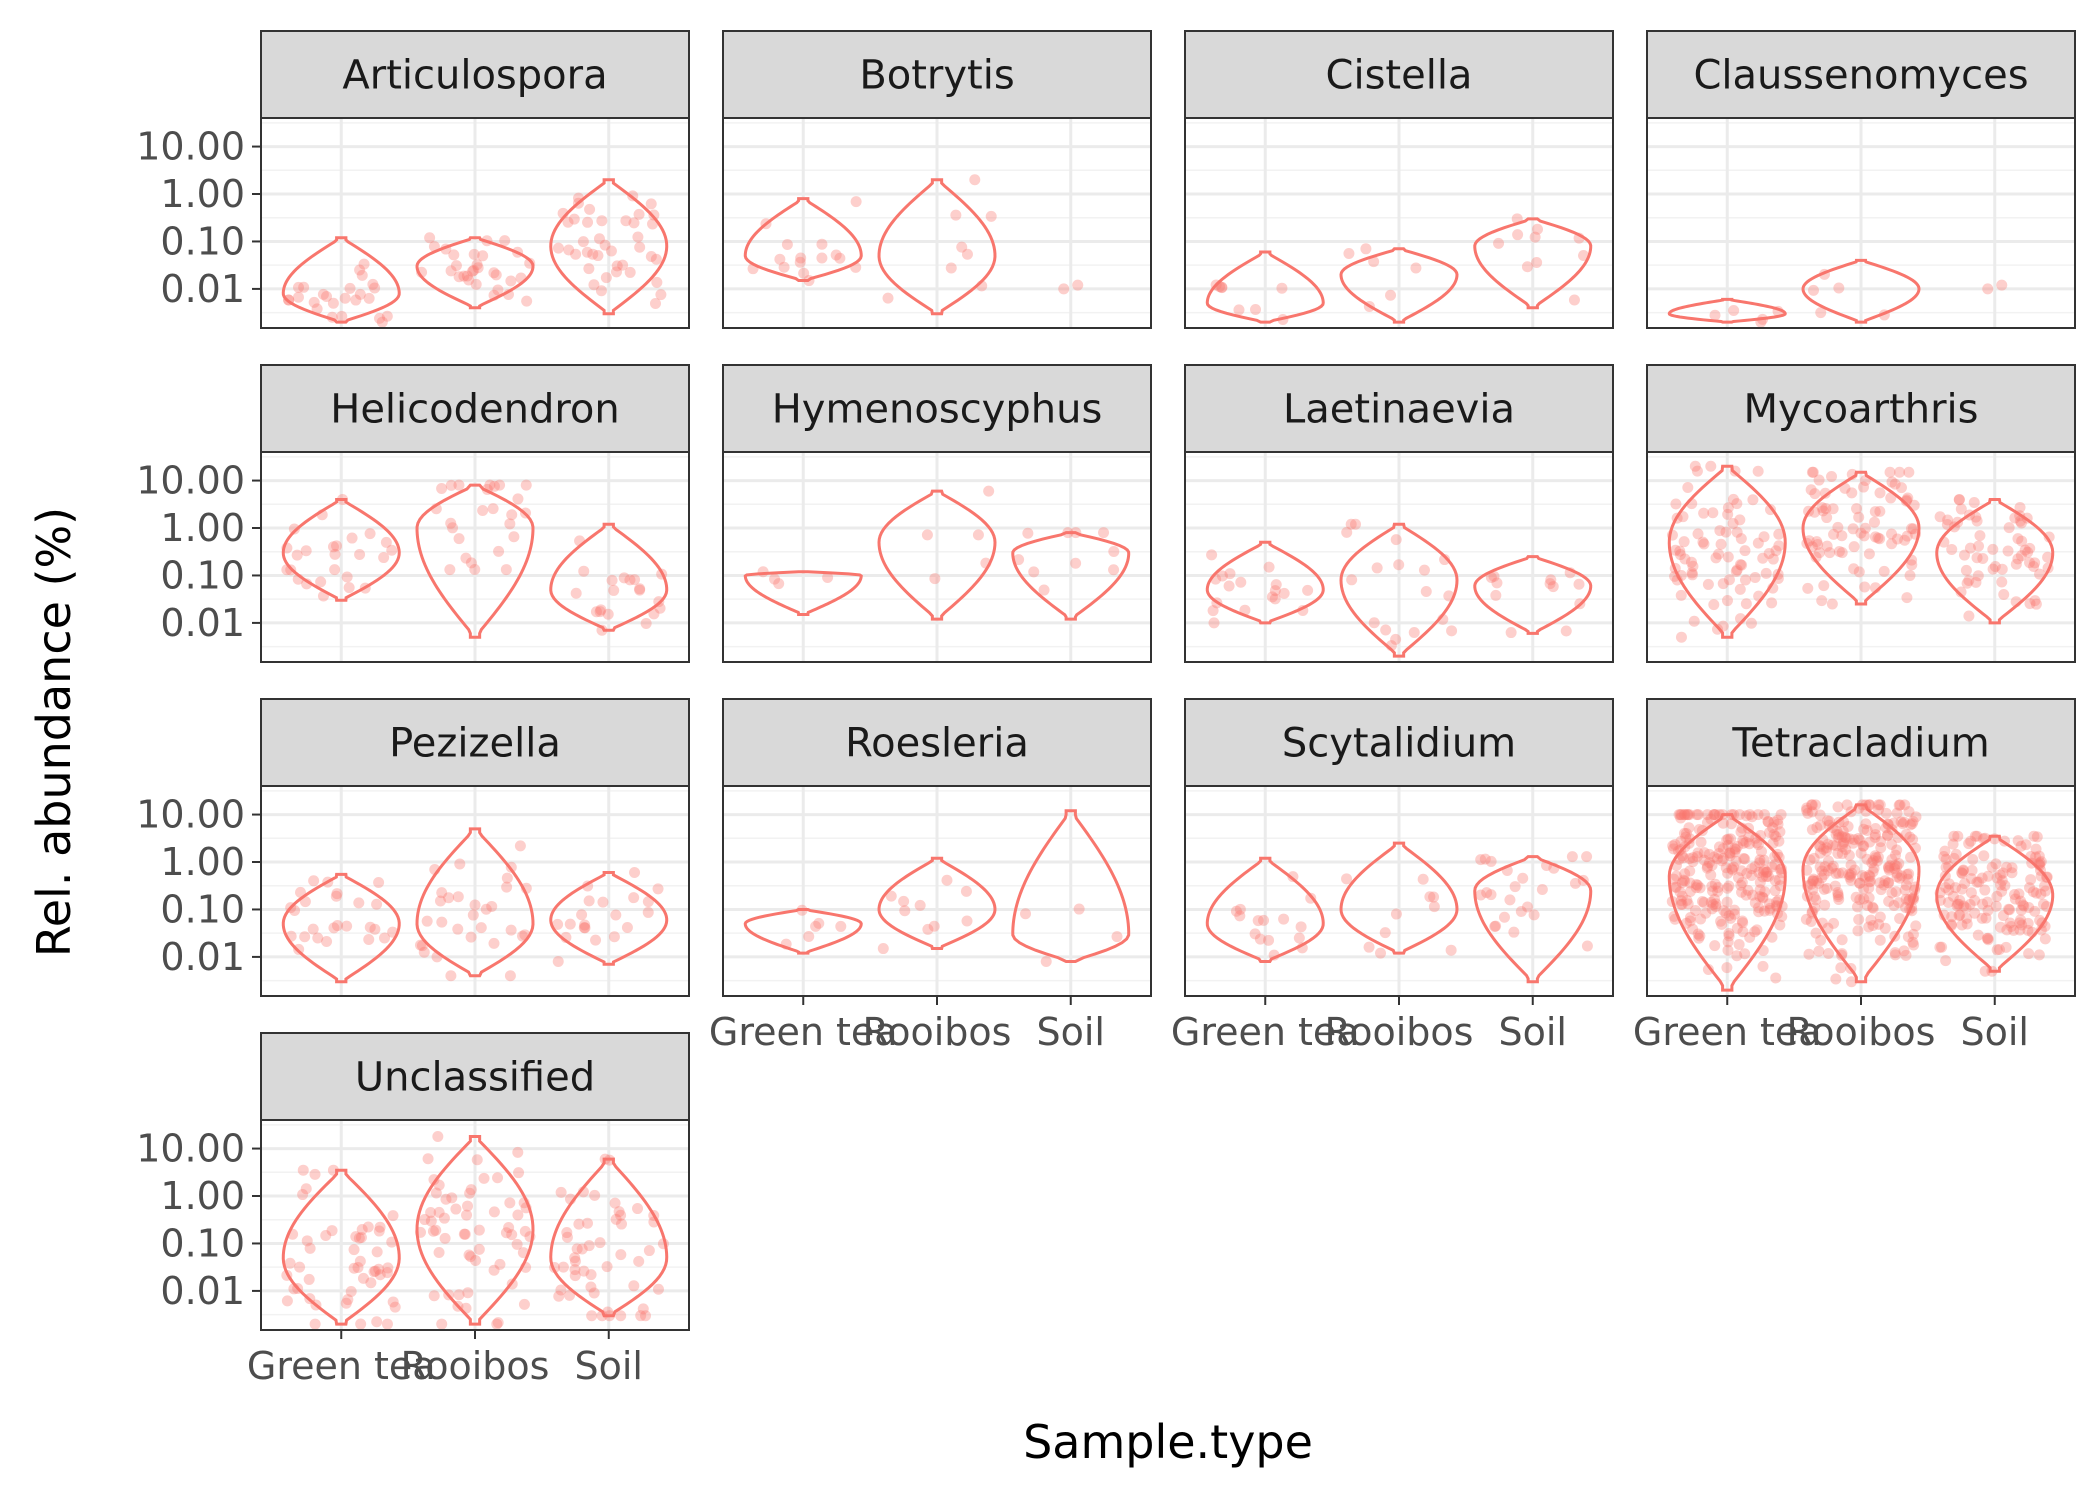 Image resolution: width=2100 pixels, height=1500 pixels. Describe the element at coordinates (1861, 408) in the screenshot. I see `facet-strip` at that location.